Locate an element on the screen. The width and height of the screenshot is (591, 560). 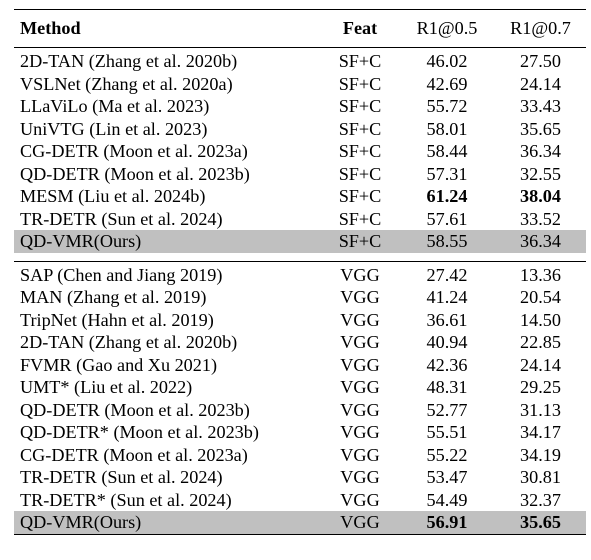
cell-r05: 40.94 is located at coordinates (447, 342).